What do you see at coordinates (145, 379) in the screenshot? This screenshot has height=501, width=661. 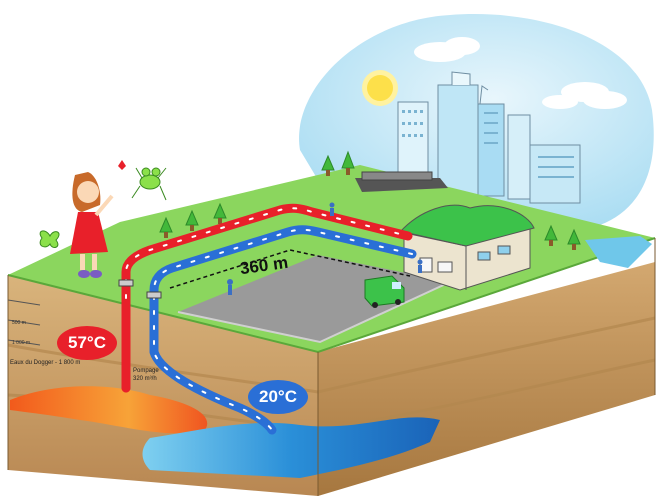 I see `pumping-rate: 320 m³/h` at bounding box center [145, 379].